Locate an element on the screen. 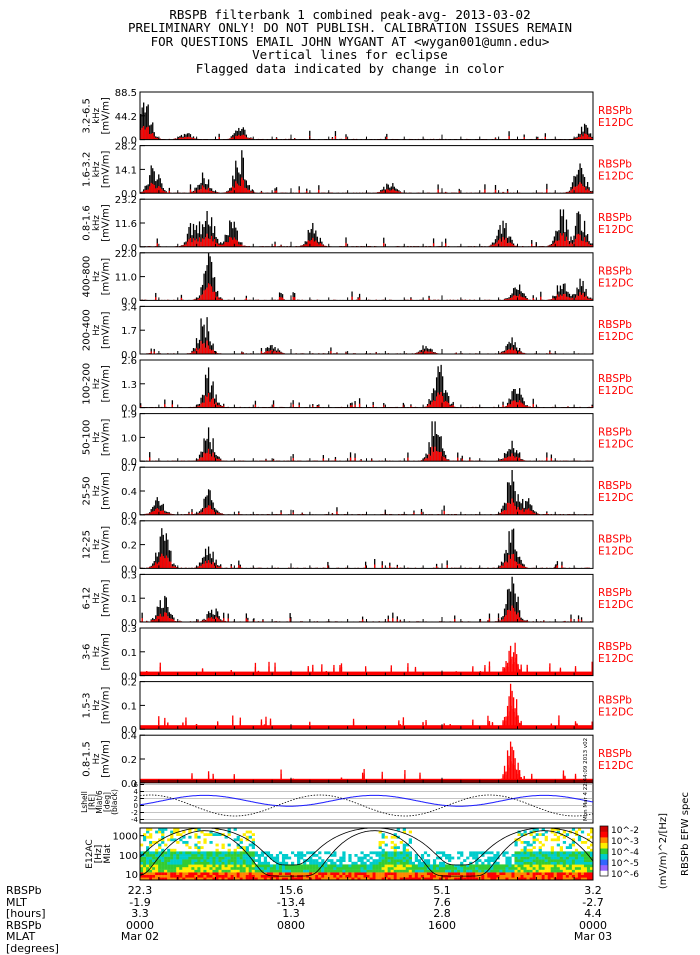 The image size is (700, 955). y-tick-label: 11.0 is located at coordinates (126, 278).